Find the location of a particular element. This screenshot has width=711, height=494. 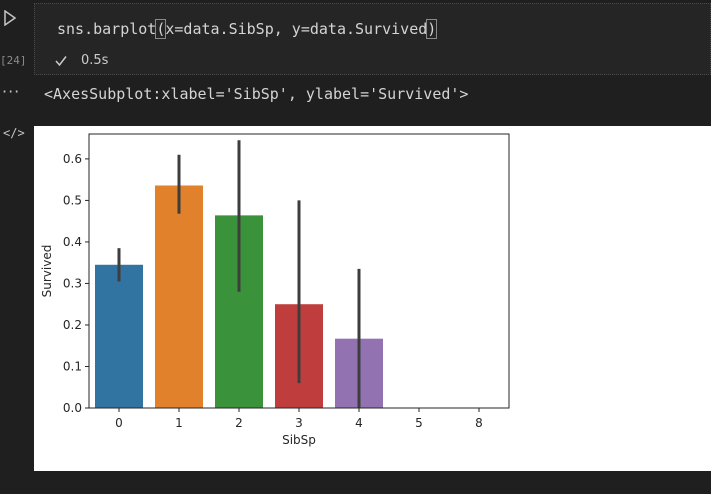

execution-duration: 0.5s is located at coordinates (95, 60).